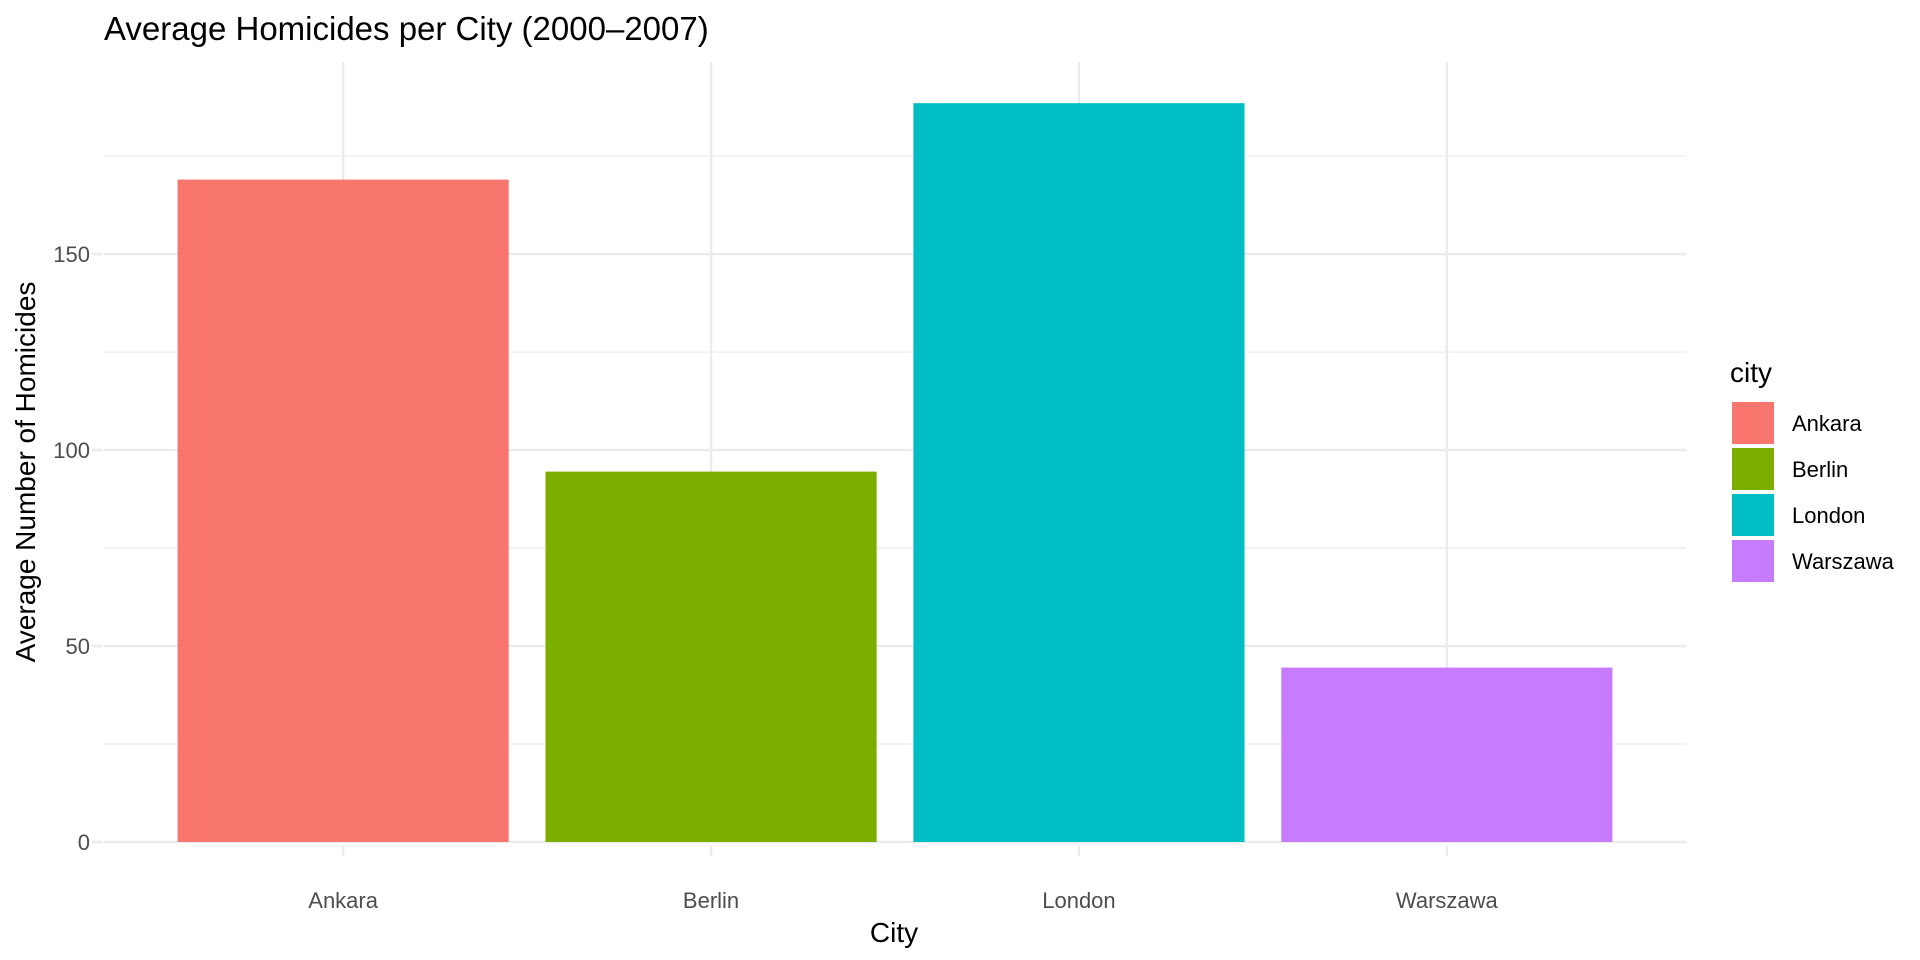 The width and height of the screenshot is (1920, 960). What do you see at coordinates (343, 510) in the screenshot?
I see `bar-ankara` at bounding box center [343, 510].